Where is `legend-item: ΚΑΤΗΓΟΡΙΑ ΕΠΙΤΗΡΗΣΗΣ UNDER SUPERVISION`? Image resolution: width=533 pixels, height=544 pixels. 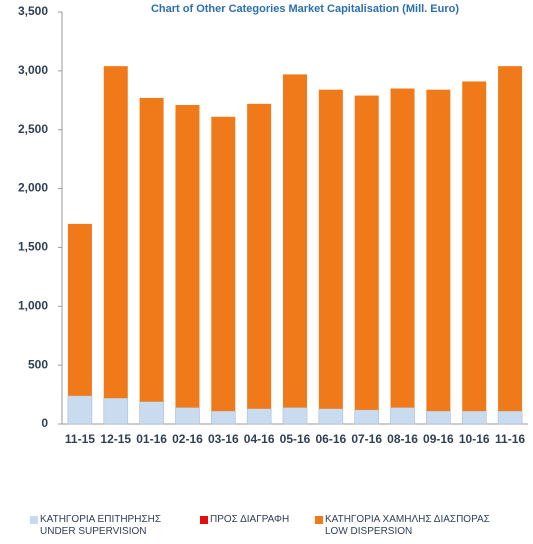
legend-item: ΚΑΤΗΓΟΡΙΑ ΕΠΙΤΗΡΗΣΗΣ UNDER SUPERVISION is located at coordinates (95, 526).